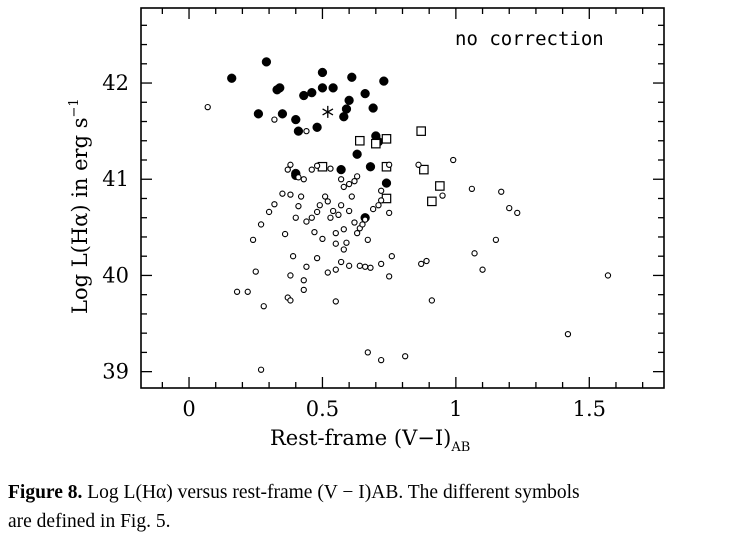  Describe the element at coordinates (115, 372) in the screenshot. I see `y-tick-label: 39` at that location.